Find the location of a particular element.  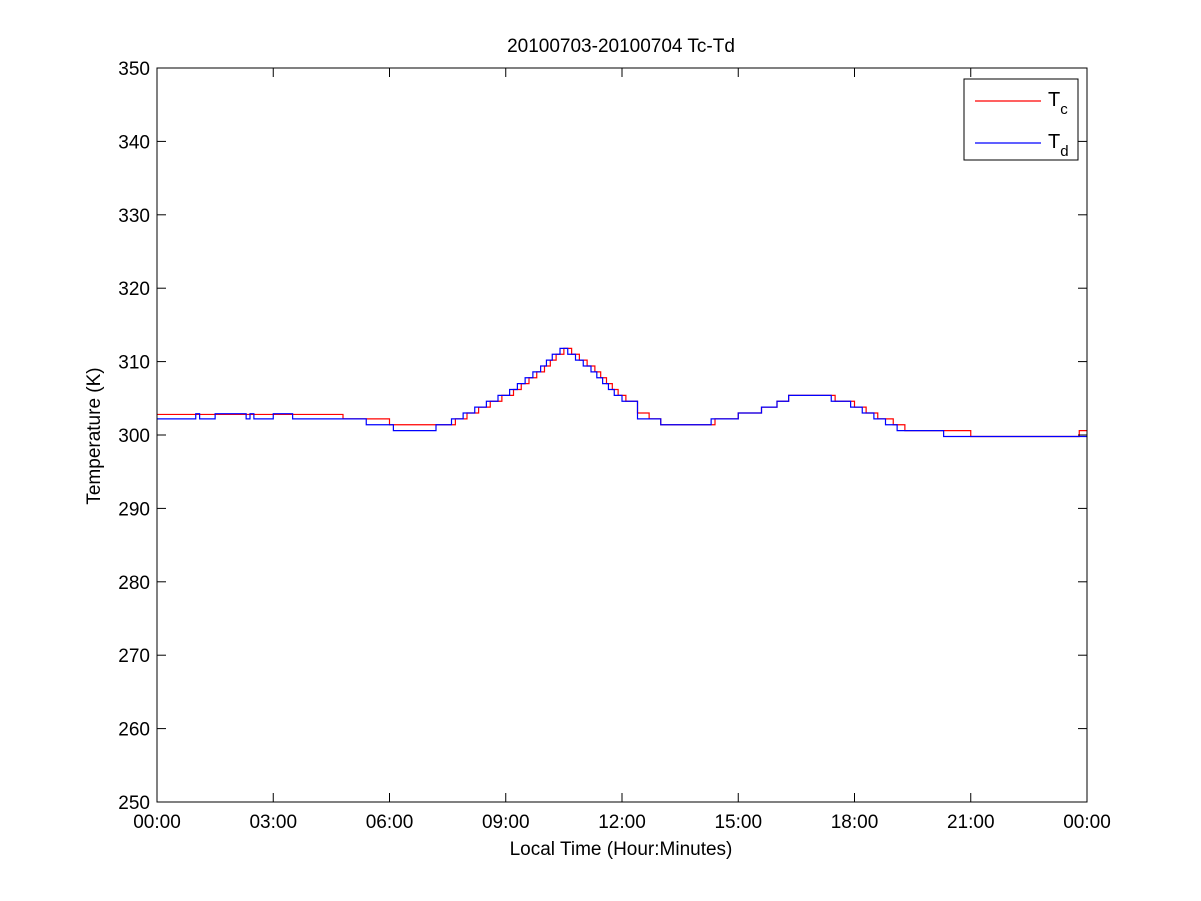

x-tick-label: 15:00 is located at coordinates (738, 822).